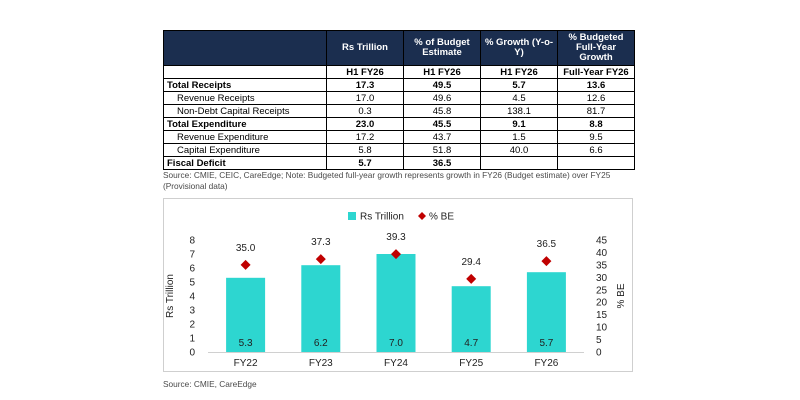 The width and height of the screenshot is (800, 400). I want to click on table-row: Revenue Expenditure 17.2 43.7 1.5 9.5, so click(399, 137).